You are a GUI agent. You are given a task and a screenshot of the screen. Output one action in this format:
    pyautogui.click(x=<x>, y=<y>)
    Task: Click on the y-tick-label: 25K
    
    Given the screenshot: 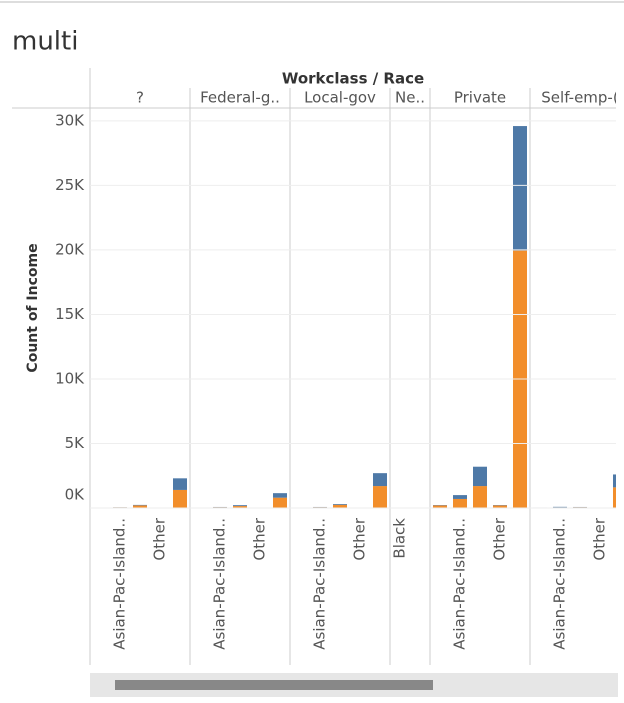 What is the action you would take?
    pyautogui.click(x=70, y=185)
    